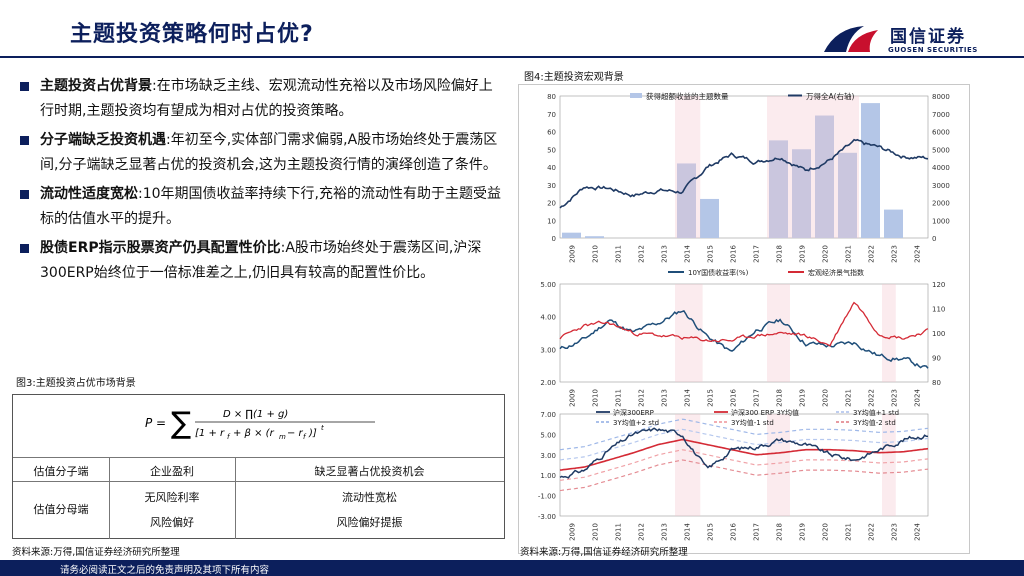  What do you see at coordinates (851, 39) in the screenshot?
I see `guosen-logo-icon` at bounding box center [851, 39].